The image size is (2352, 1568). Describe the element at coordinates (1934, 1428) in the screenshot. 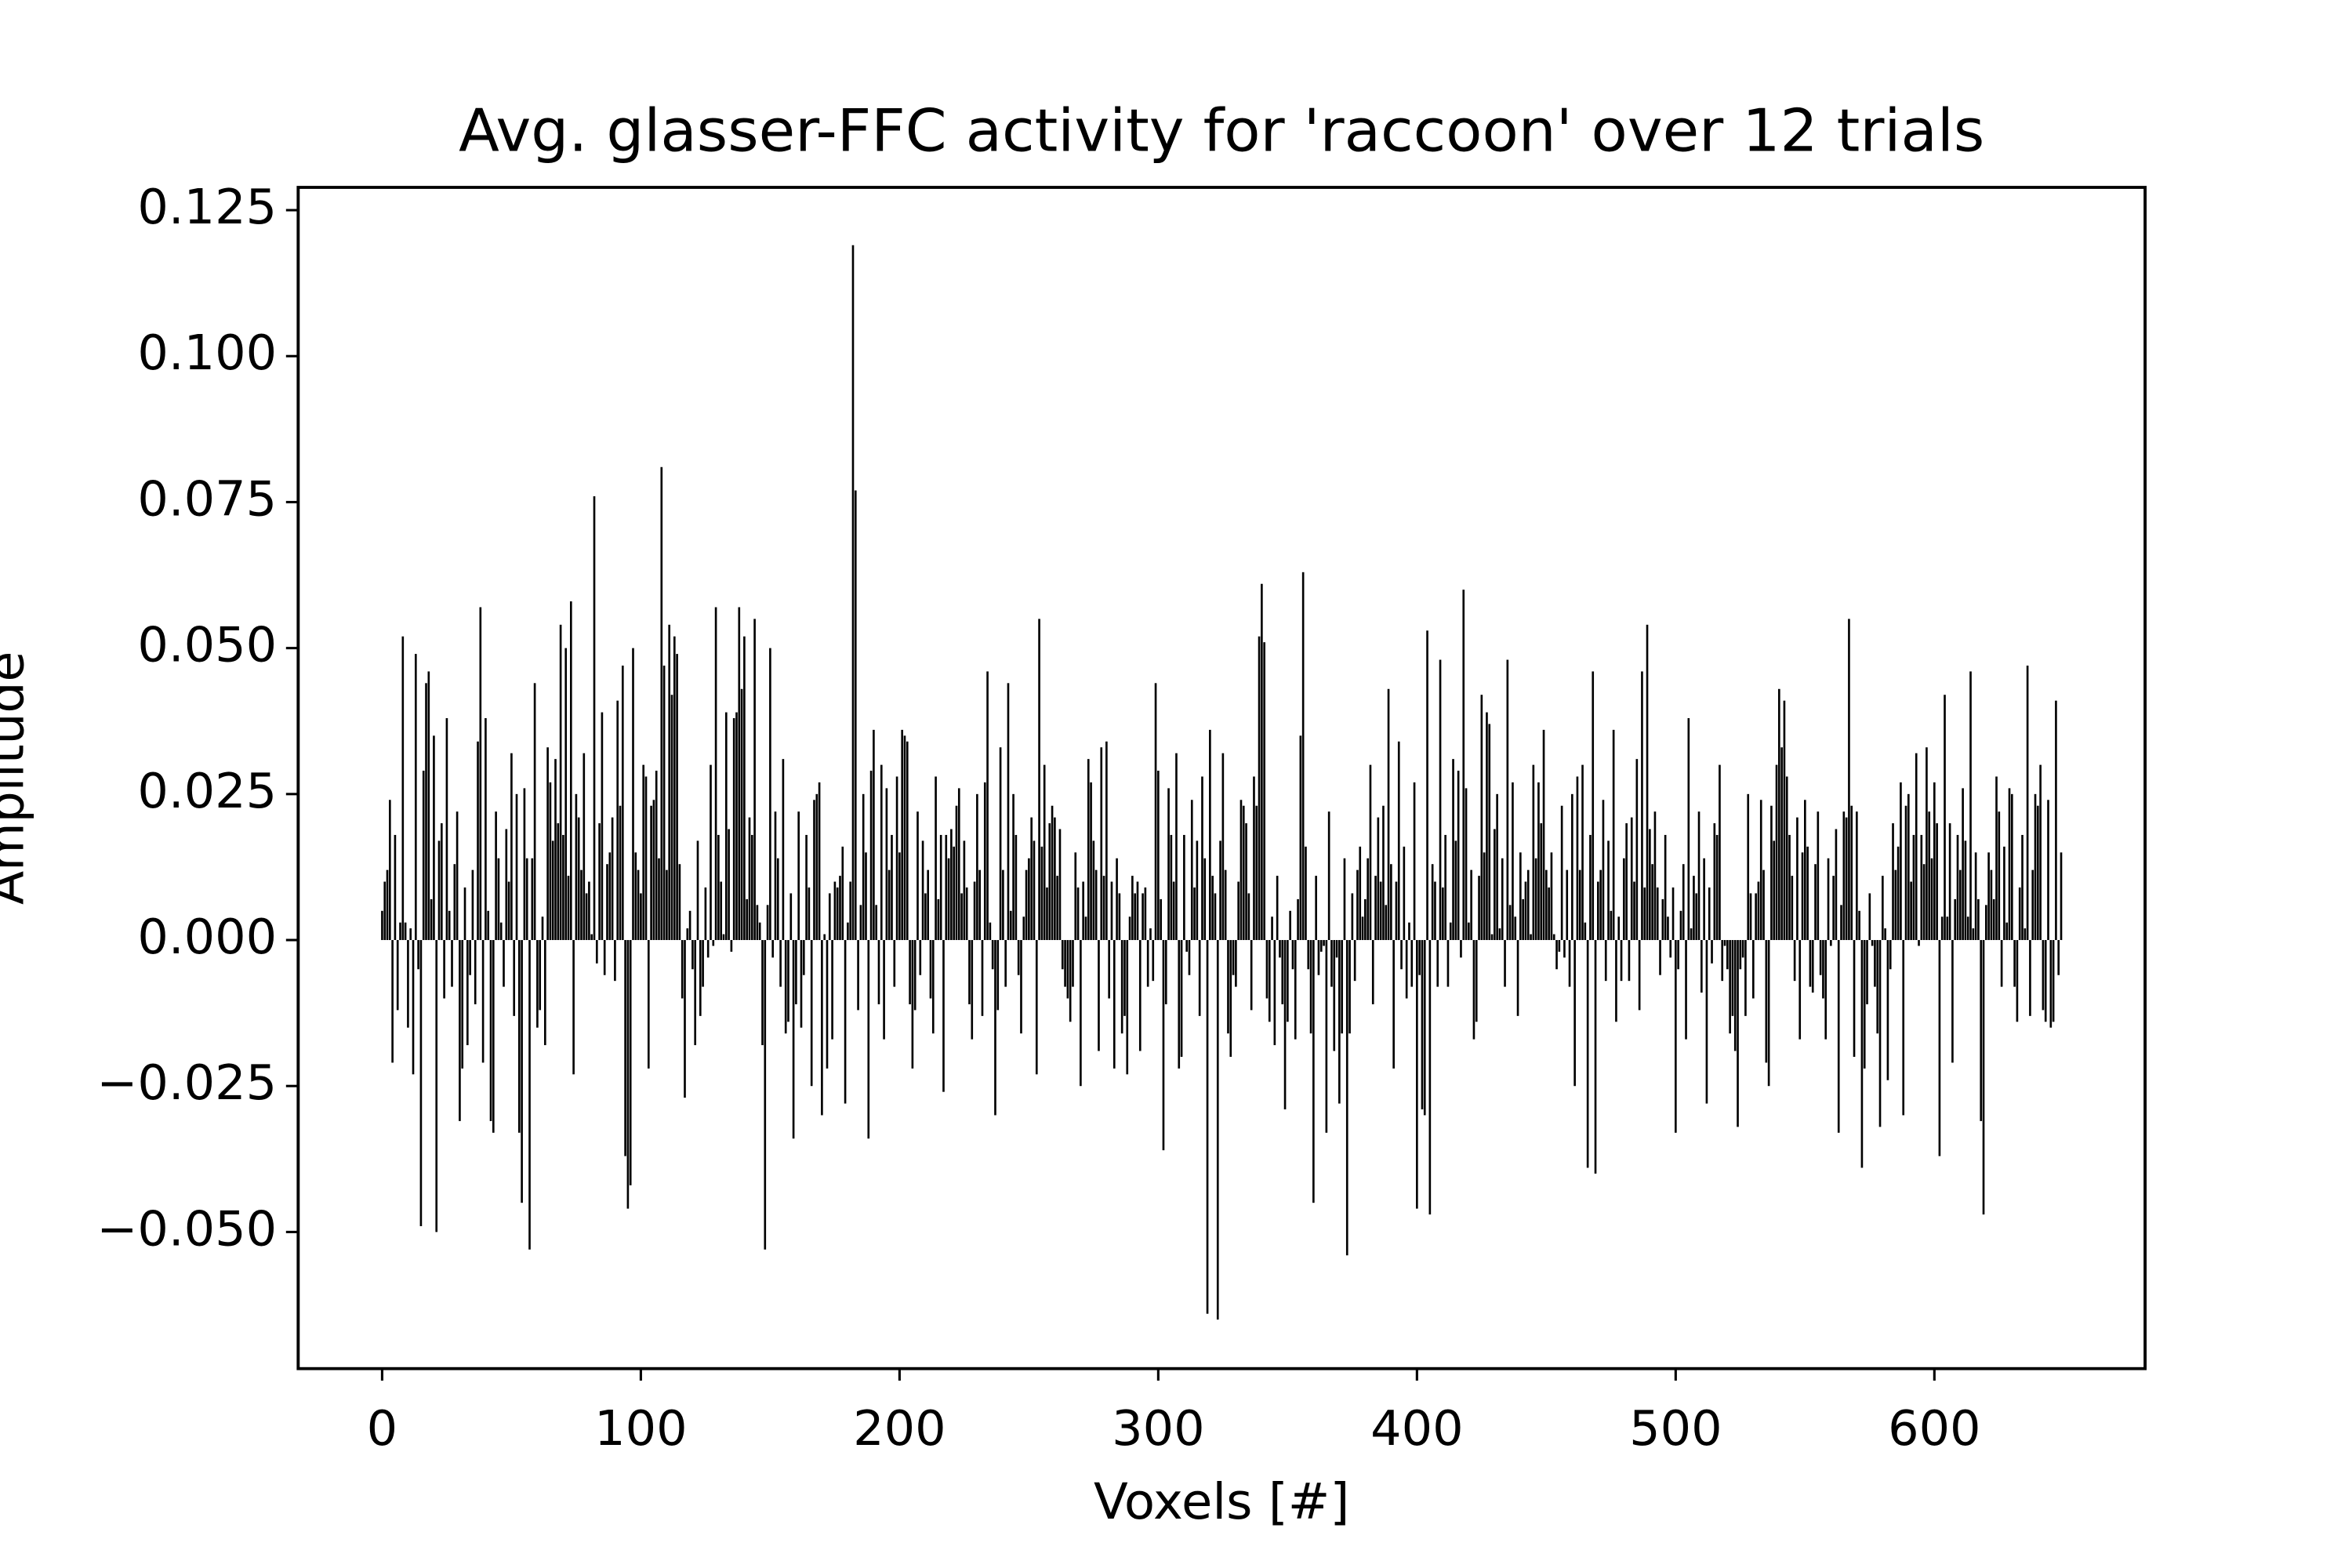

I see `x-tick-label: 600` at that location.